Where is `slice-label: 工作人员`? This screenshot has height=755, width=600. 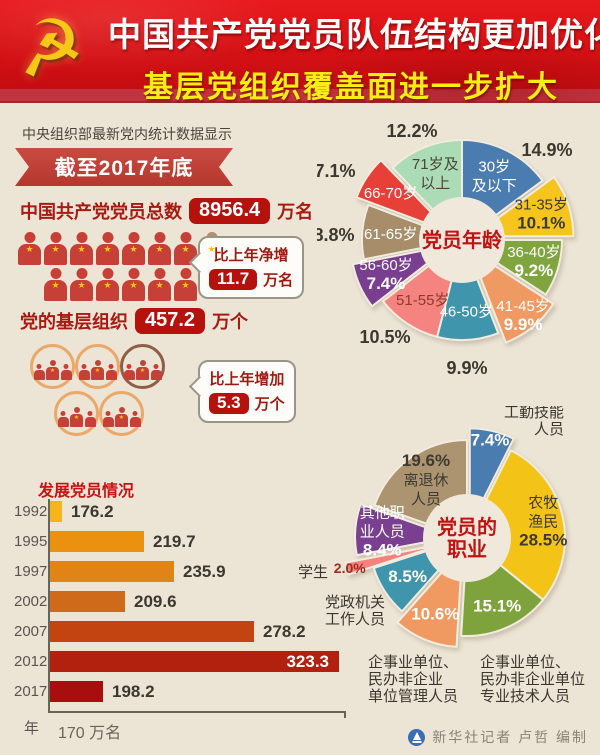
slice-label: 工作人员 is located at coordinates (355, 619).